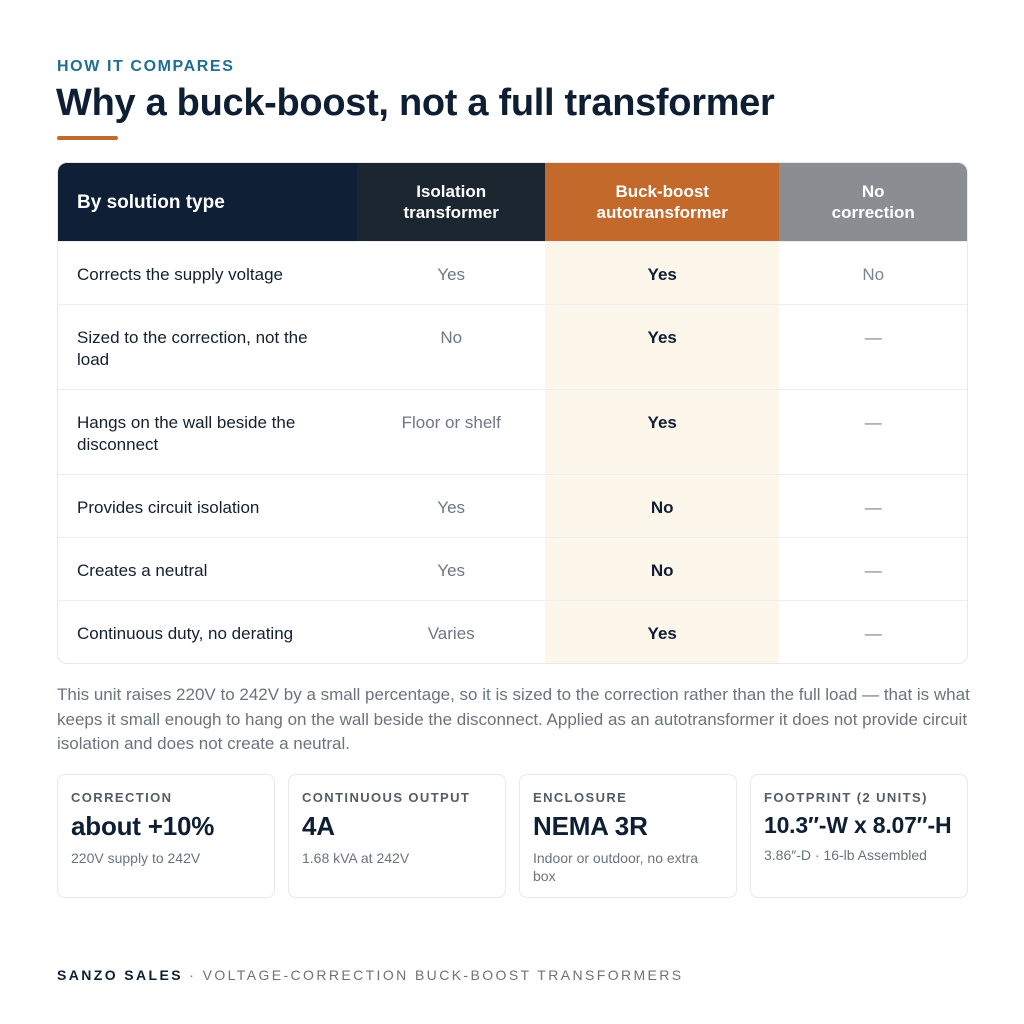  I want to click on header-label: Isolation transformer, so click(451, 202).